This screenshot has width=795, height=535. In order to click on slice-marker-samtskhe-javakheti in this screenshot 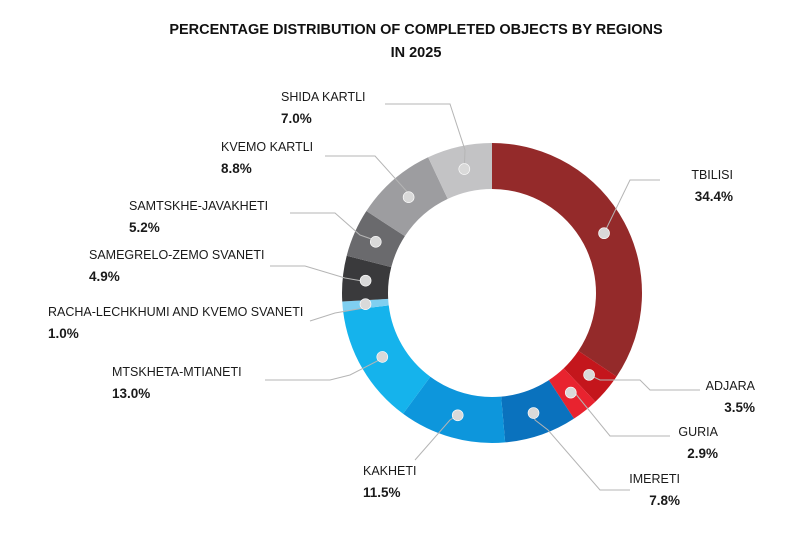, I will do `click(375, 242)`.